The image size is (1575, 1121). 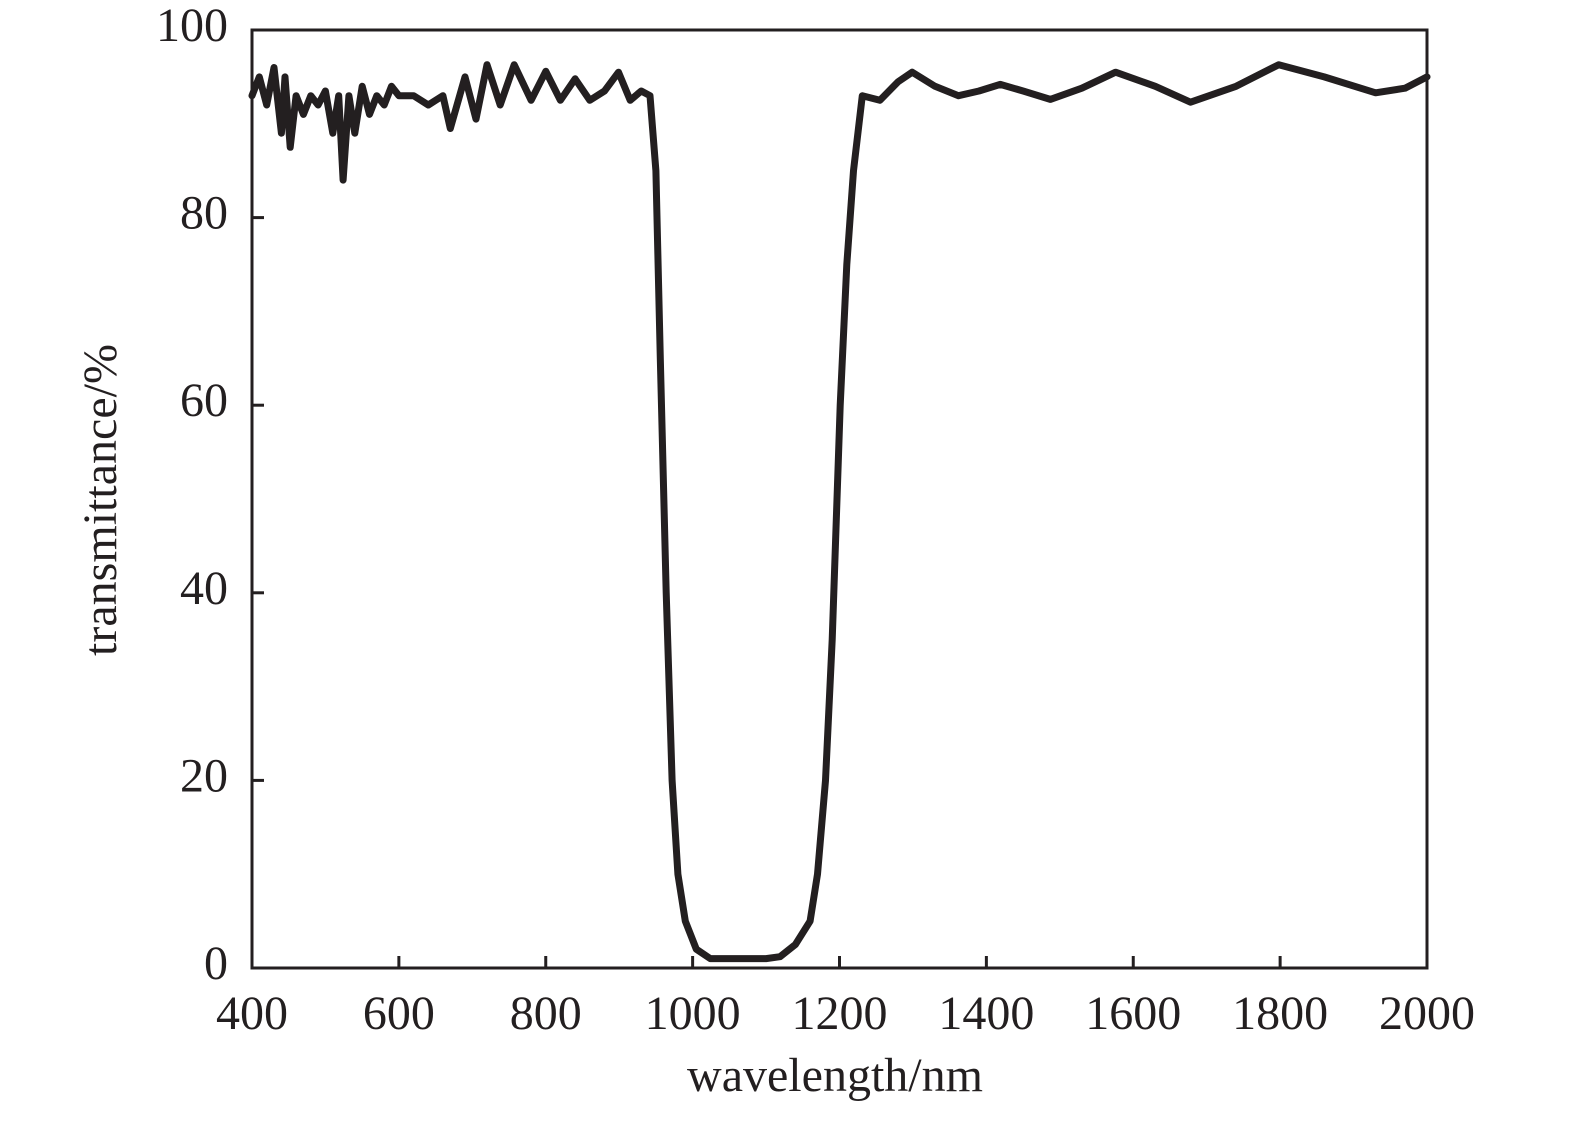 I want to click on y-tick-label: 40, so click(x=204, y=588).